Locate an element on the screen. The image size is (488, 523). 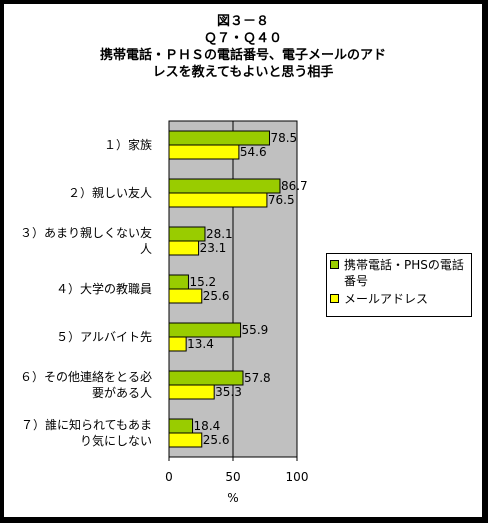
data-label-email-3: 23.1 is located at coordinates (213, 248).